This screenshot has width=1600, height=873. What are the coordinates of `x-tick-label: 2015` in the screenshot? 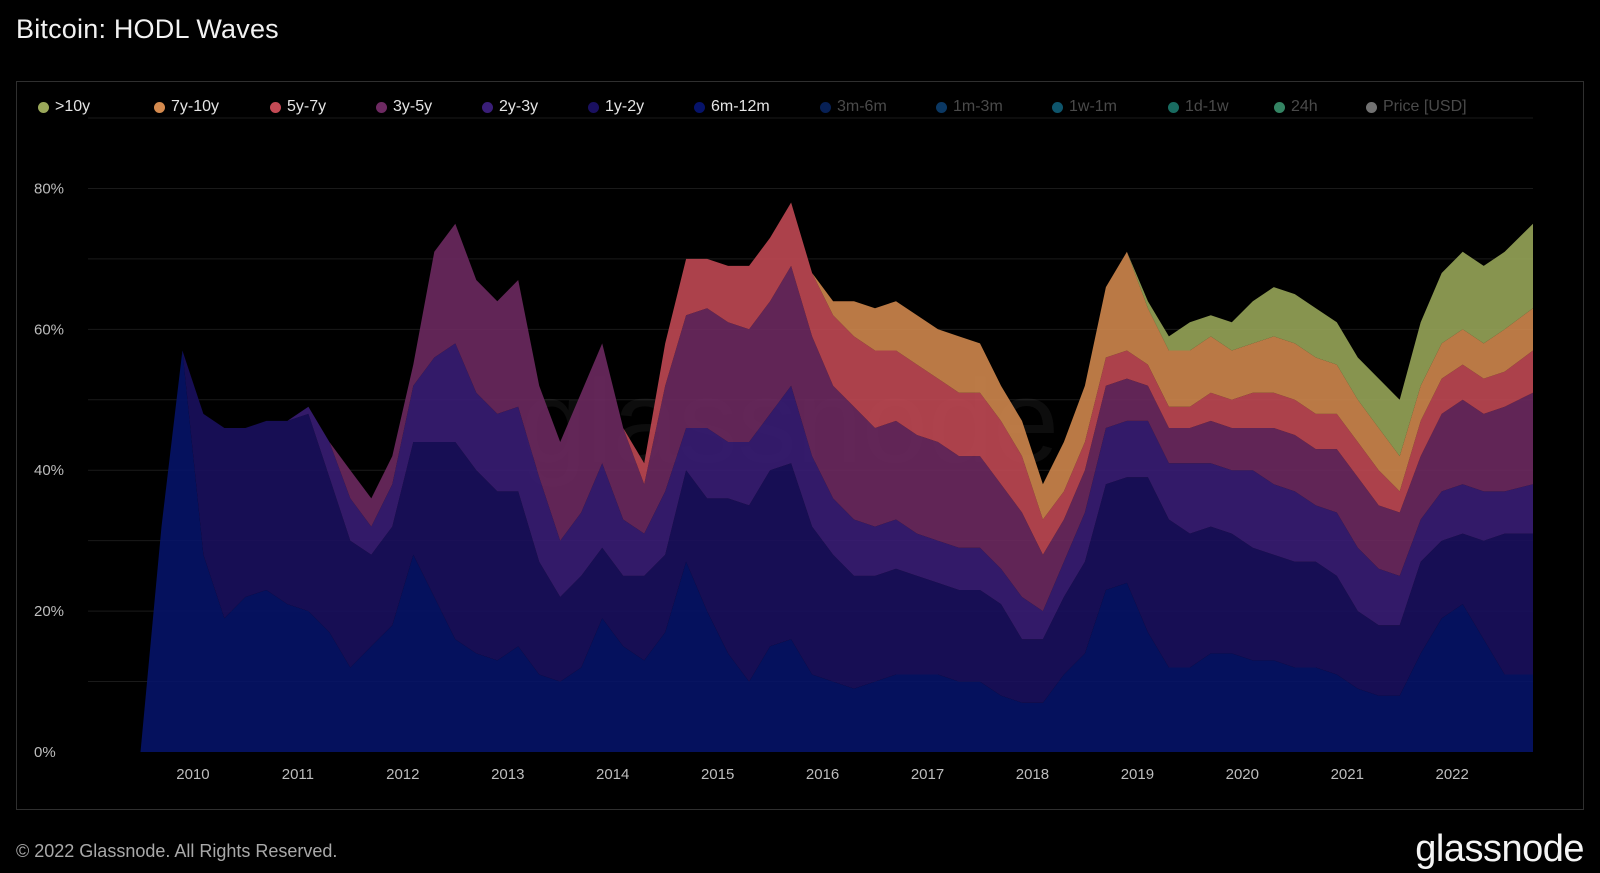 It's located at (717, 774).